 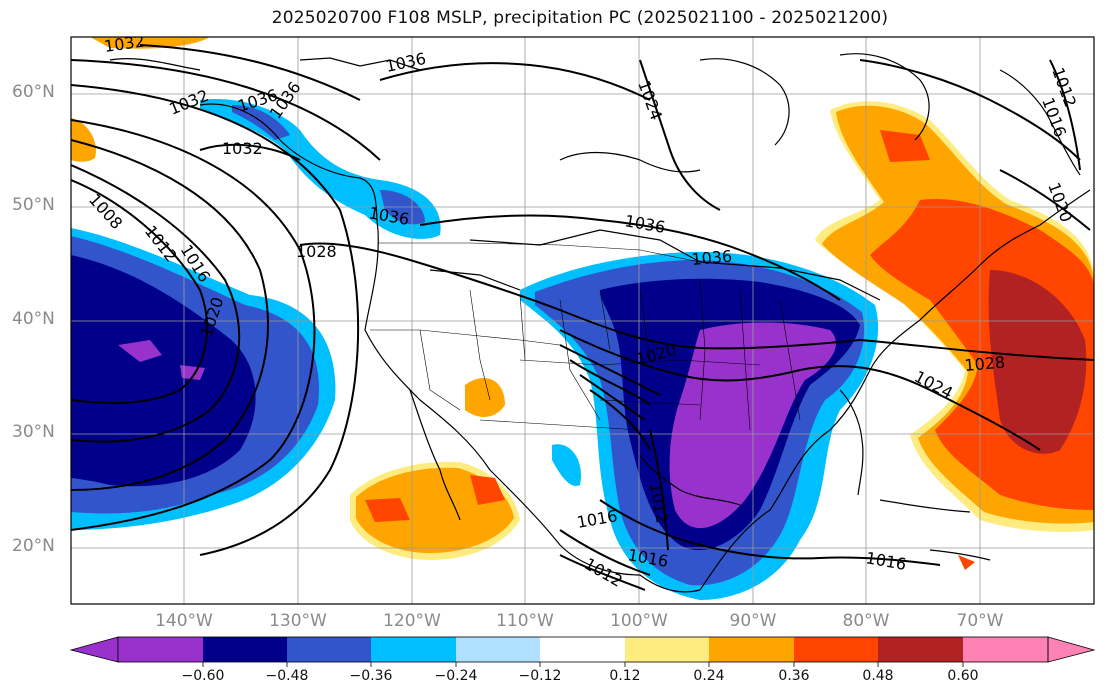 What do you see at coordinates (94, 649) in the screenshot?
I see `colorbar-low-extension` at bounding box center [94, 649].